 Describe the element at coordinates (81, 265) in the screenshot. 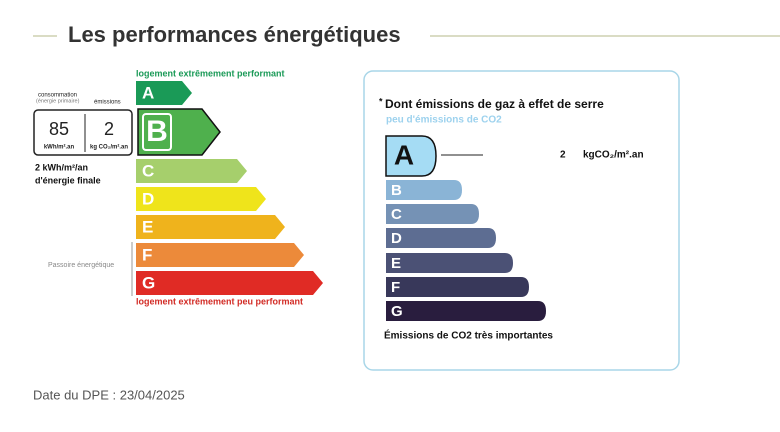

I see `passoire-label: Passoire énergétique` at that location.